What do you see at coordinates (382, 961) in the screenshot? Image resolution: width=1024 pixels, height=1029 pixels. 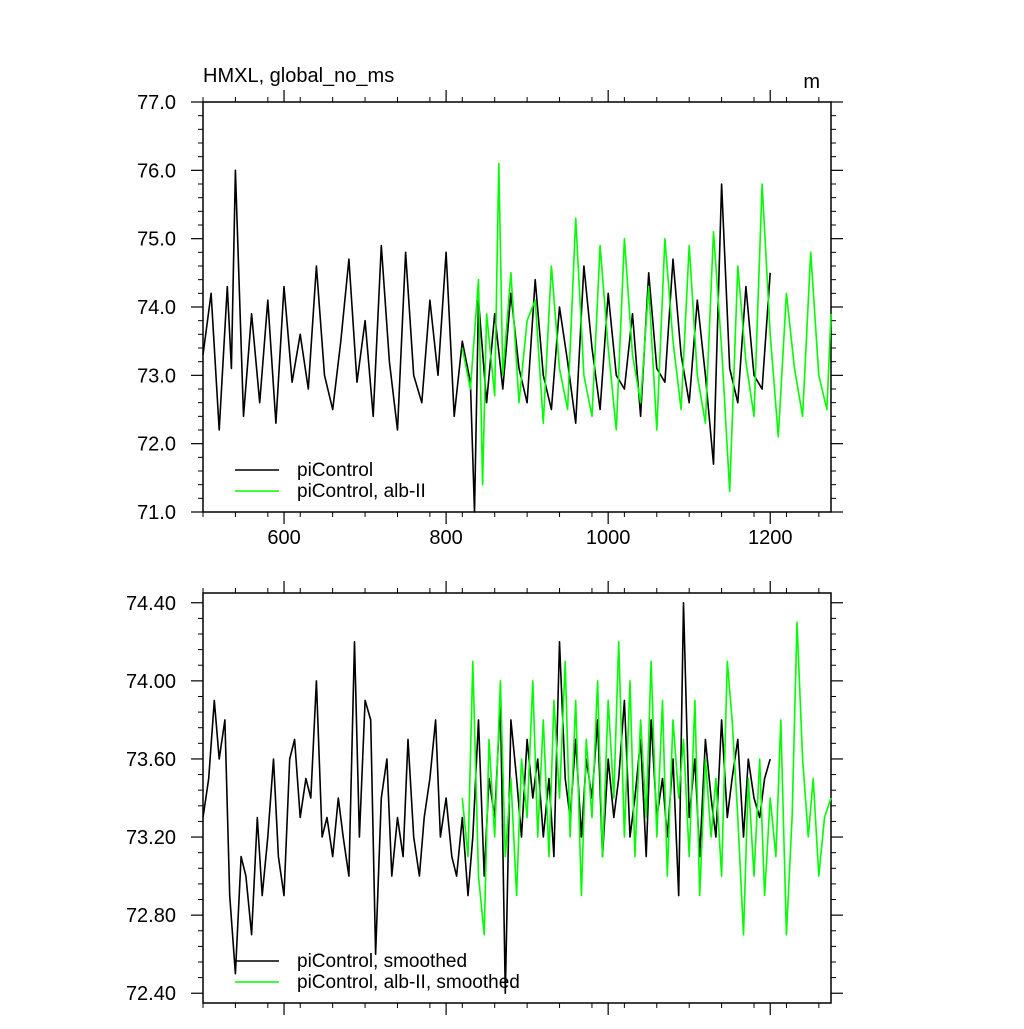 I see `legend-label-0: piControl, smoothed` at bounding box center [382, 961].